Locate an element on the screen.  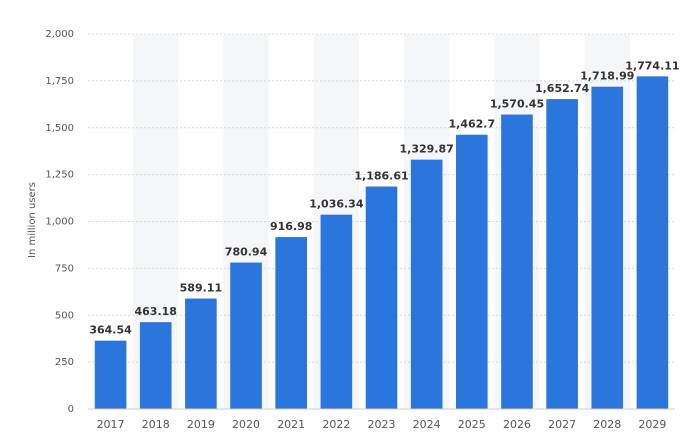
value-label: 1,652.74 is located at coordinates (562, 88).